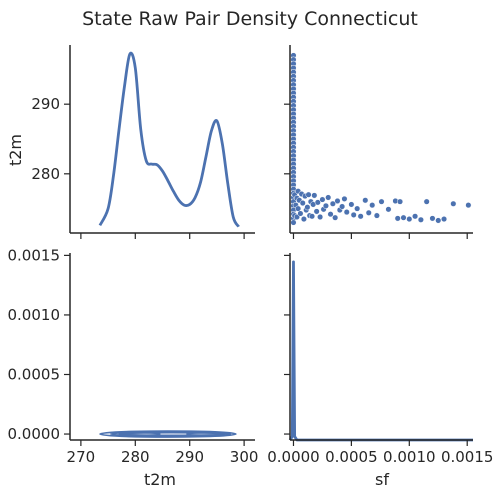 Image resolution: width=500 pixels, height=500 pixels. Describe the element at coordinates (409, 457) in the screenshot. I see `x-tick-label-sf: 0.0010` at that location.